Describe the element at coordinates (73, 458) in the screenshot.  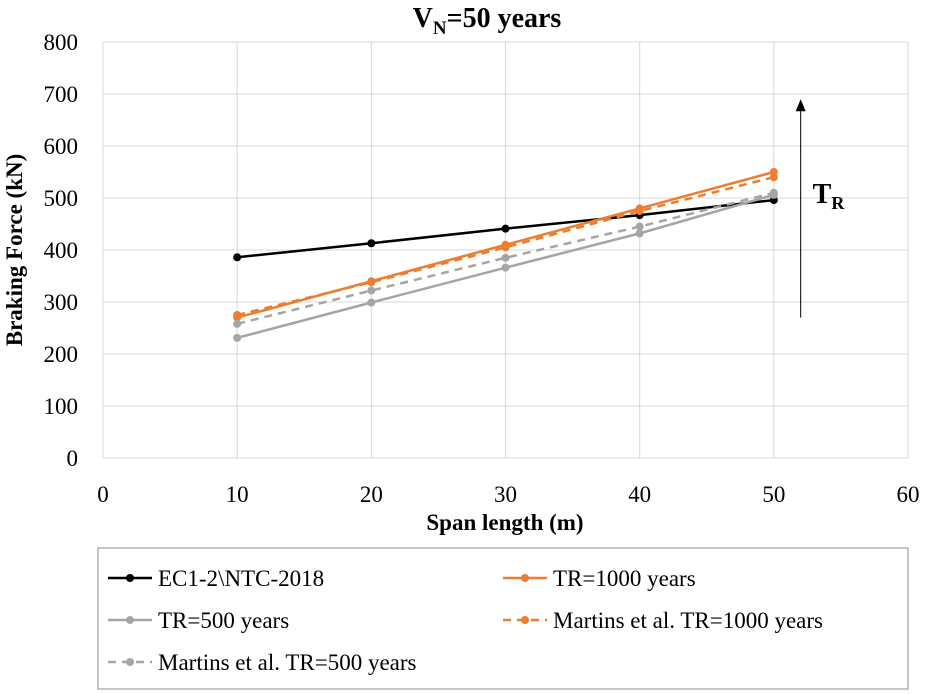
I see `y-tick-label-0: 0` at that location.